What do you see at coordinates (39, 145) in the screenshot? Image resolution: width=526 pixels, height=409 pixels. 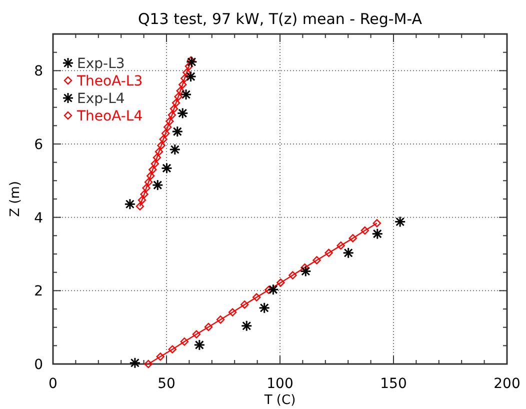 I see `y-tick-label: 6` at bounding box center [39, 145].